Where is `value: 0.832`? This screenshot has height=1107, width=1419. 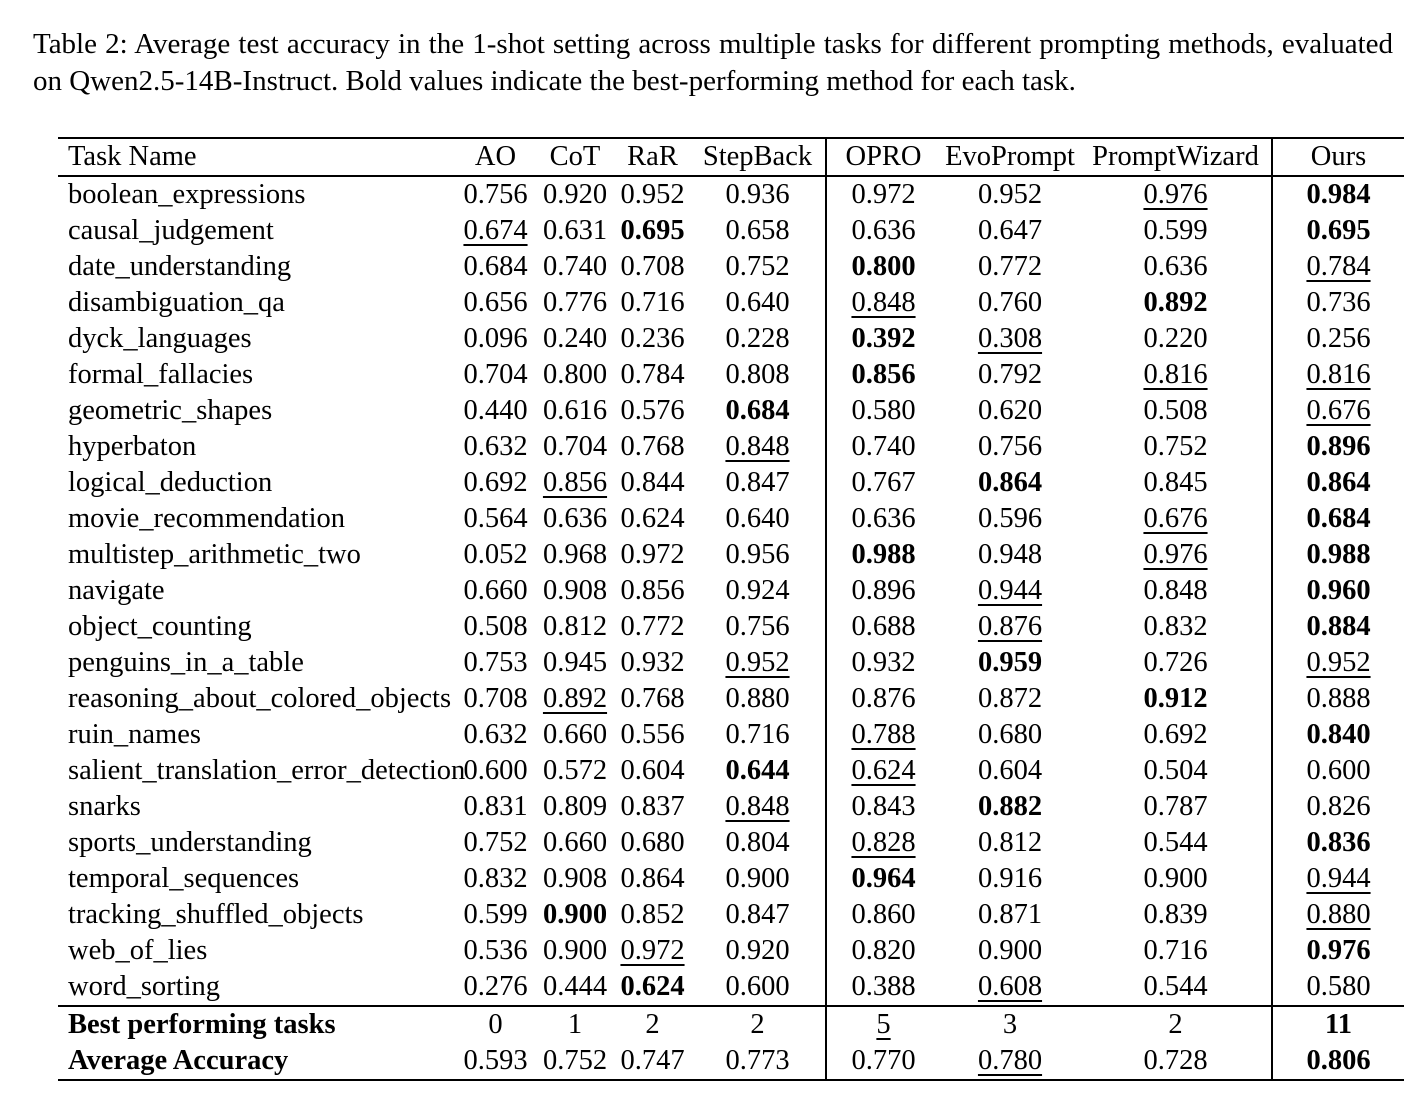
value: 0.832 is located at coordinates (1175, 626).